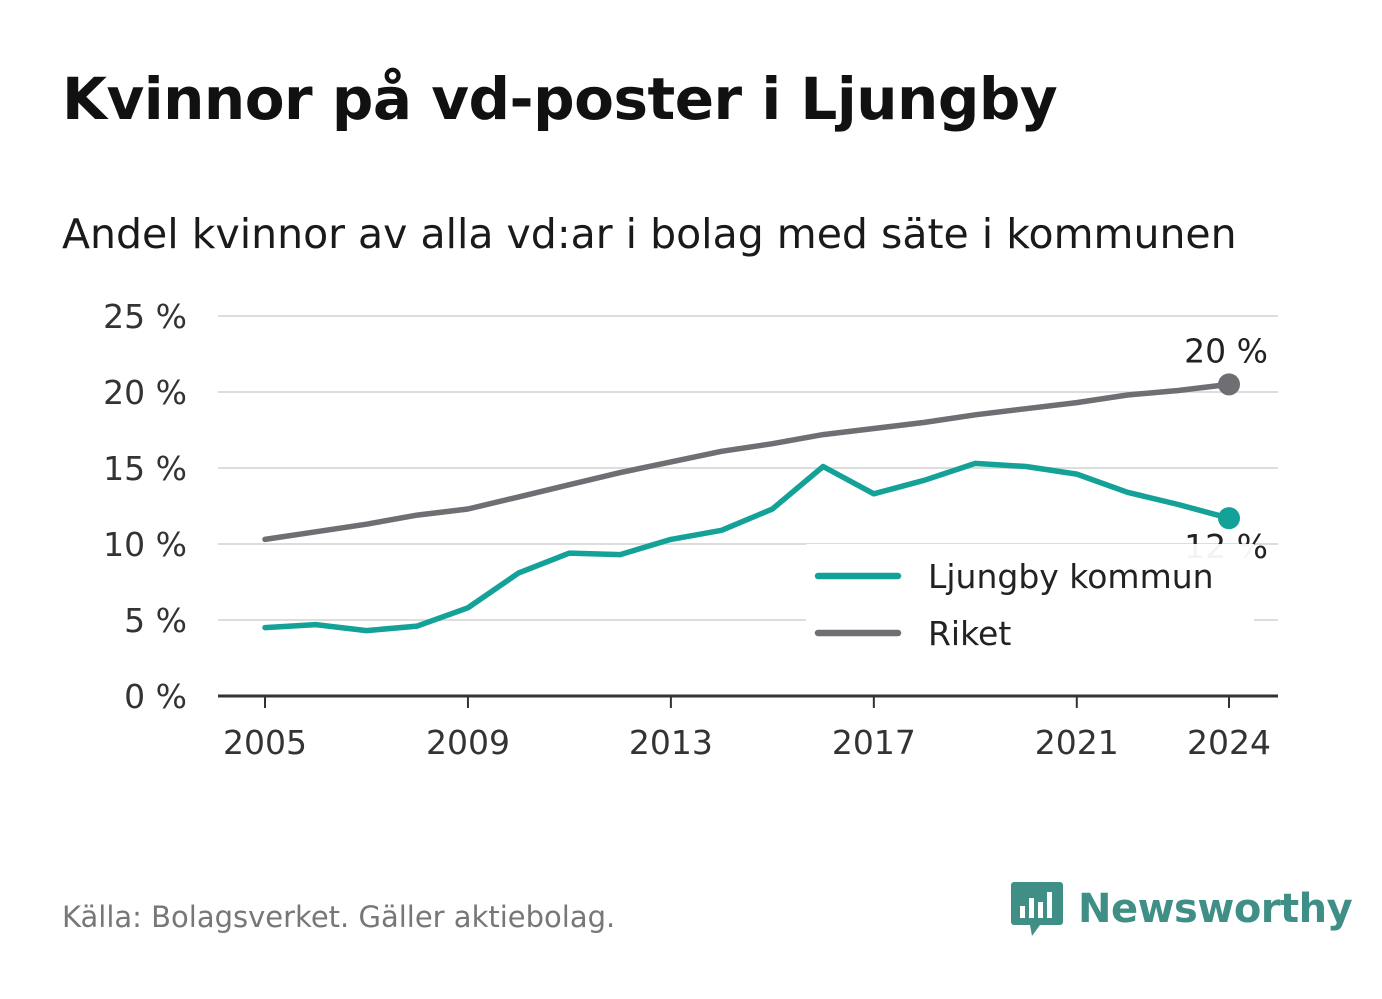  I want to click on y-tick-label: 5 %, so click(155, 620).